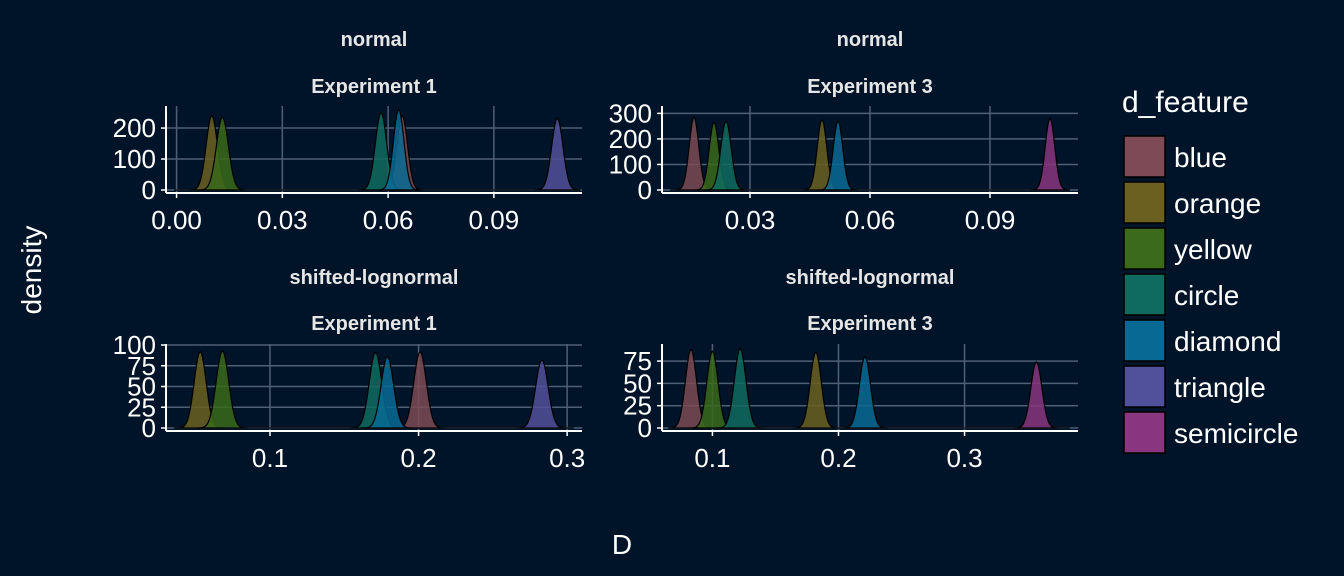 The height and width of the screenshot is (576, 1344). I want to click on legend-item-triangle: triangle, so click(1194, 386).